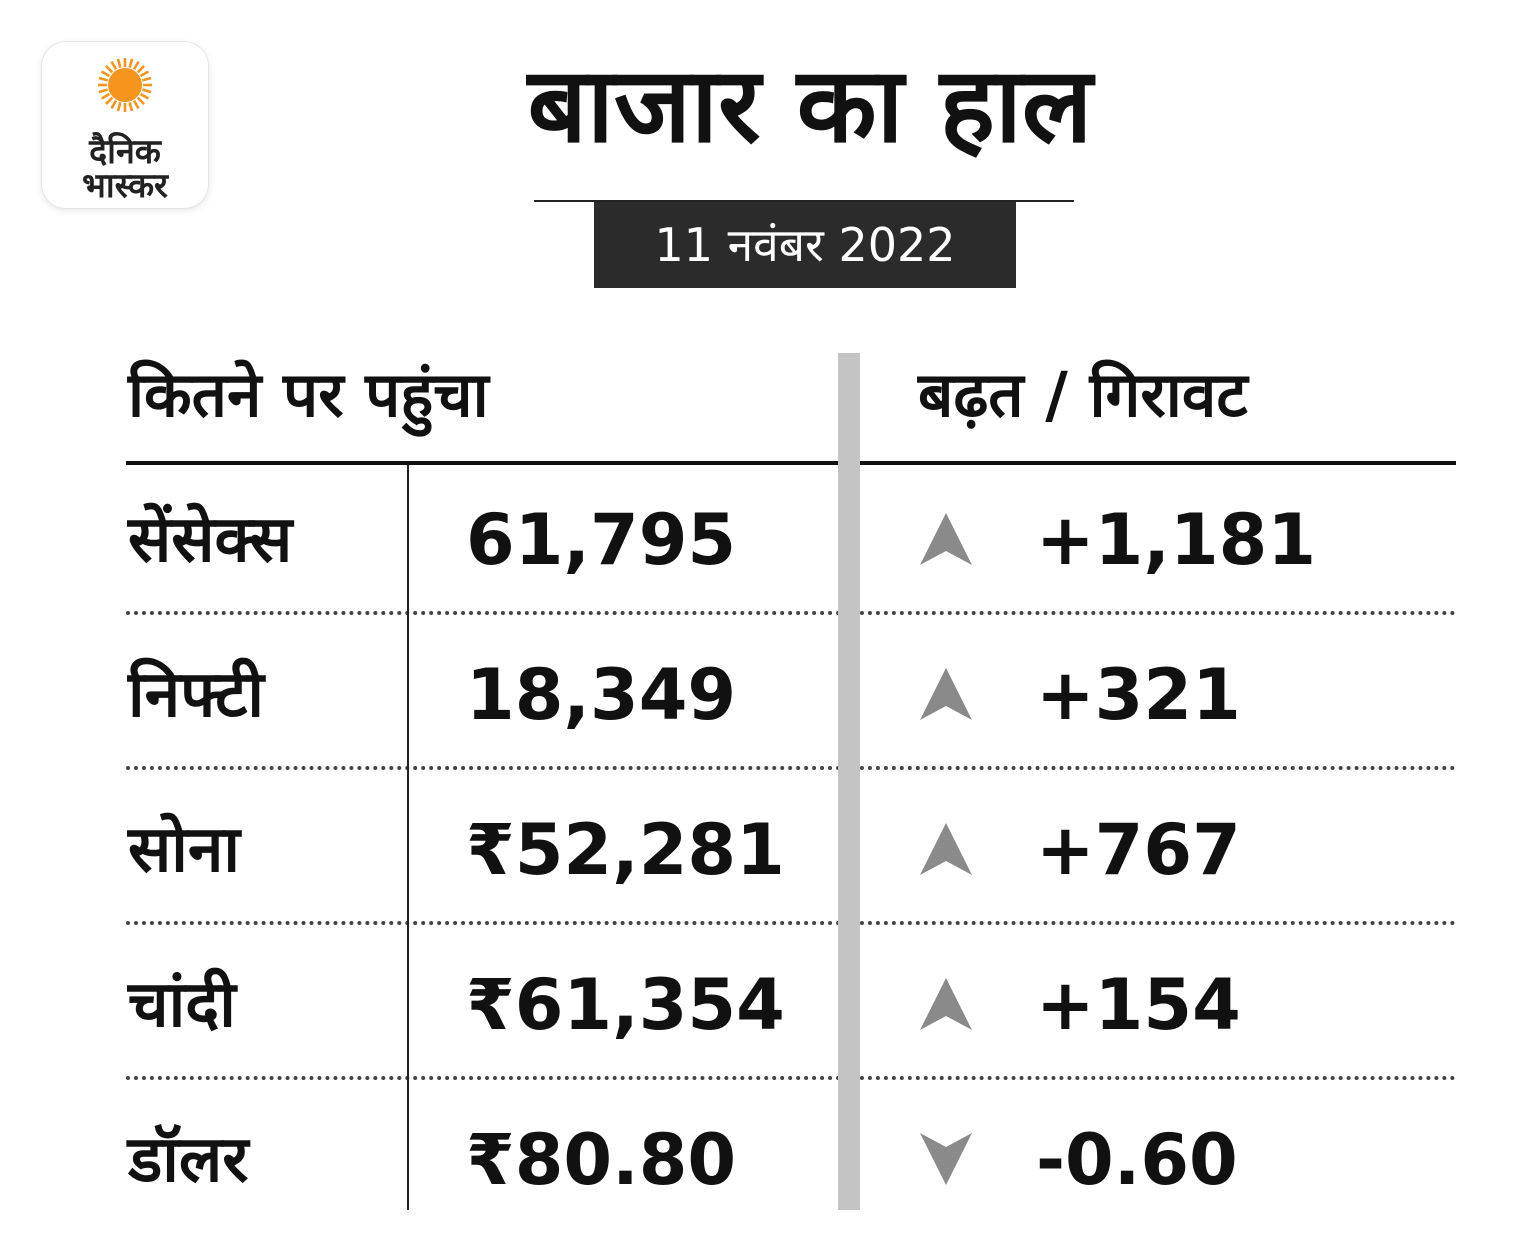  I want to click on page-title: बाजार का हाल, so click(810, 105).